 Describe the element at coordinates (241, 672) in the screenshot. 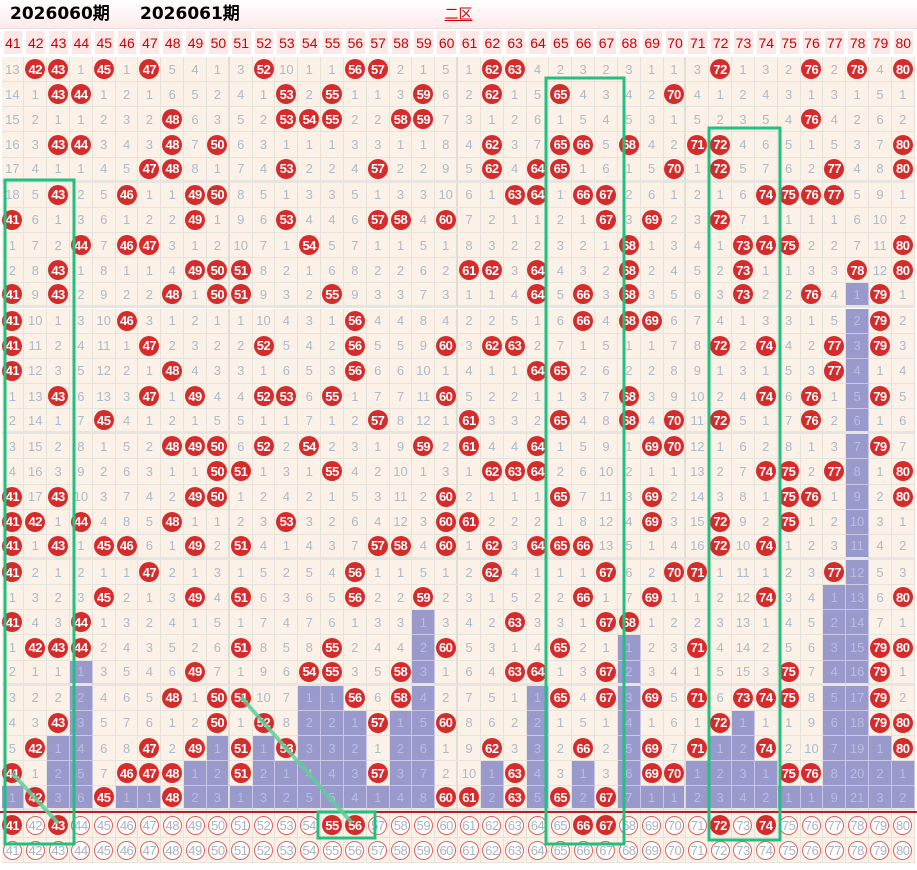

I see `omission-count: 1` at that location.